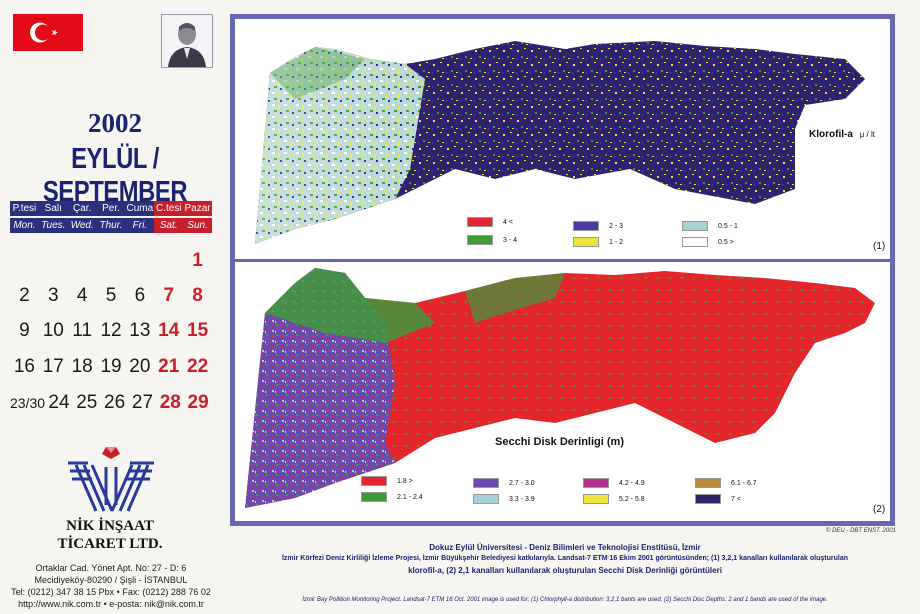 Image resolution: width=920 pixels, height=614 pixels. I want to click on calendar-day: 11, so click(82, 330).